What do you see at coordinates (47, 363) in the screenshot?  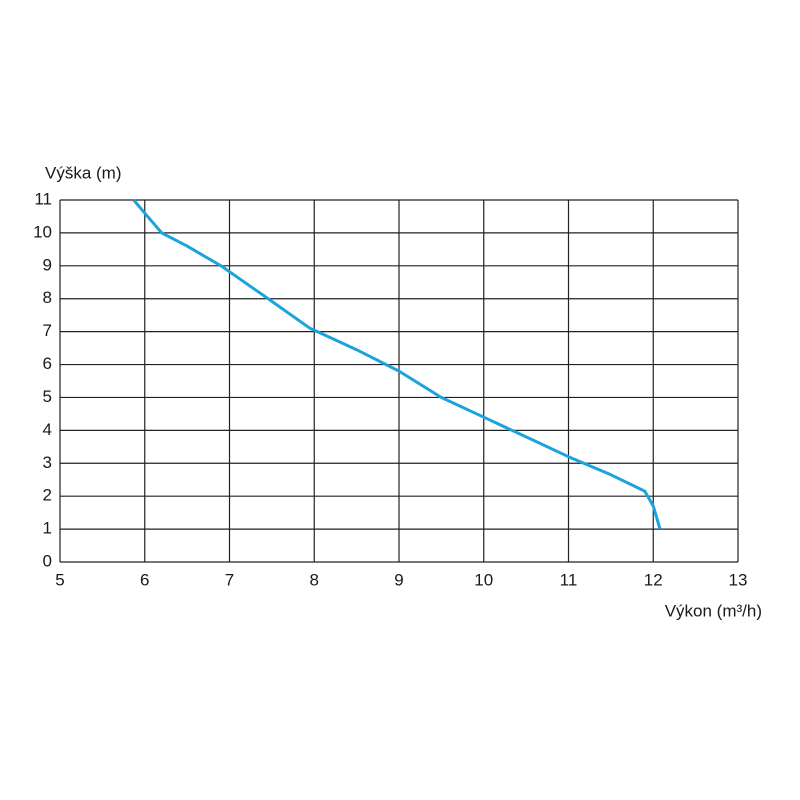 I see `y-tick-label: 6` at bounding box center [47, 363].